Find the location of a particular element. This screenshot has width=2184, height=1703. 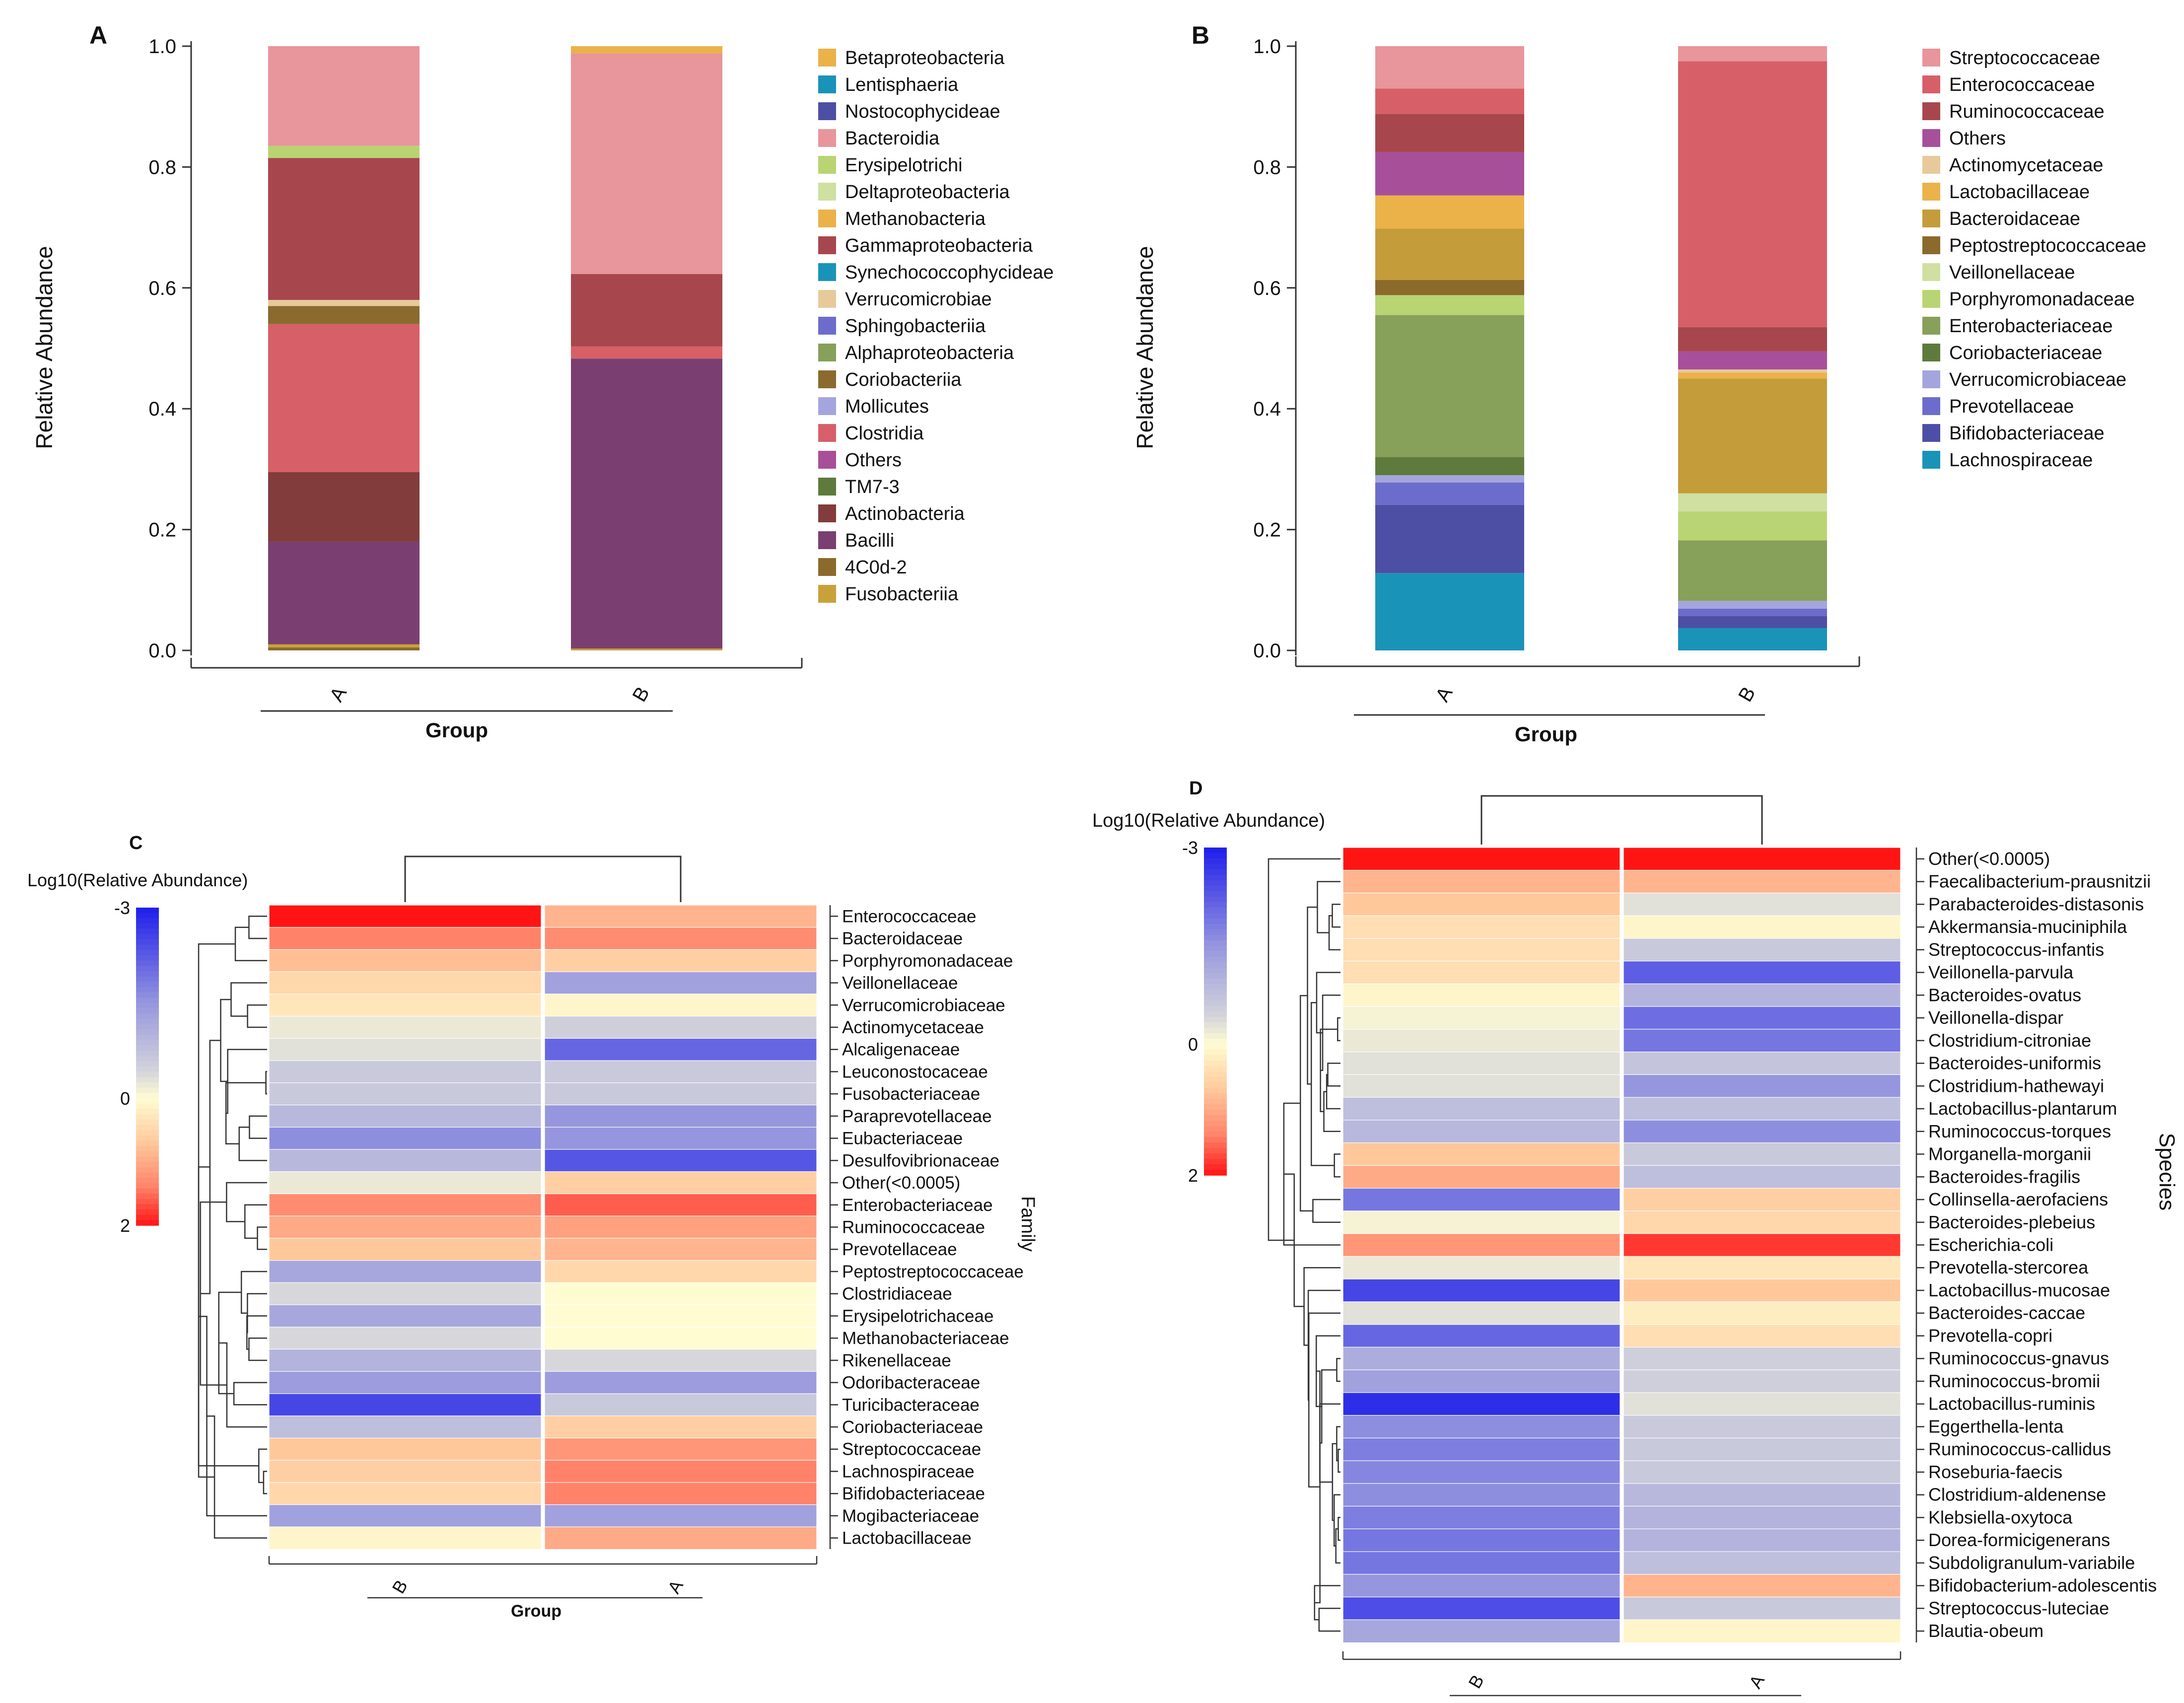

panel-a-bar-segment-a-verrucomicrobiae is located at coordinates (344, 303).